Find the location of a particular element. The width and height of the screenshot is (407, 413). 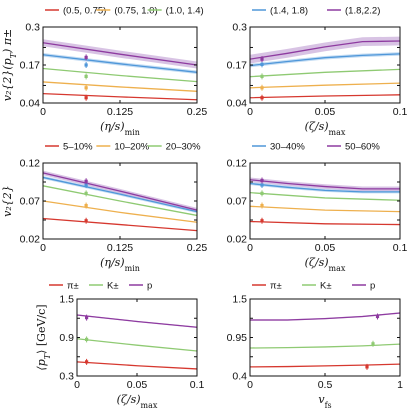

y-tick-label: 0.9 is located at coordinates (66, 338).